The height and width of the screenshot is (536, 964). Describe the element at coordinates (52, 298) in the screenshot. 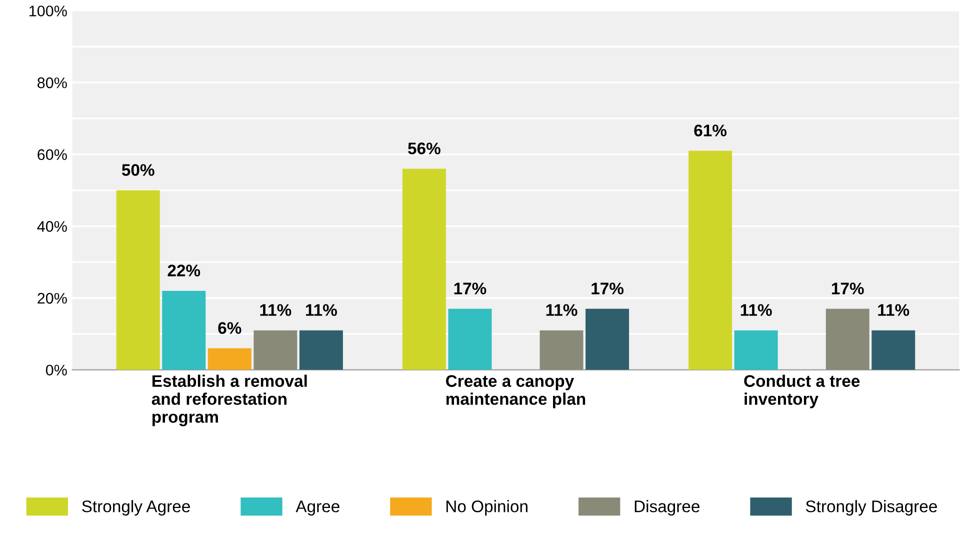

I see `y-tick-label: 20%` at that location.